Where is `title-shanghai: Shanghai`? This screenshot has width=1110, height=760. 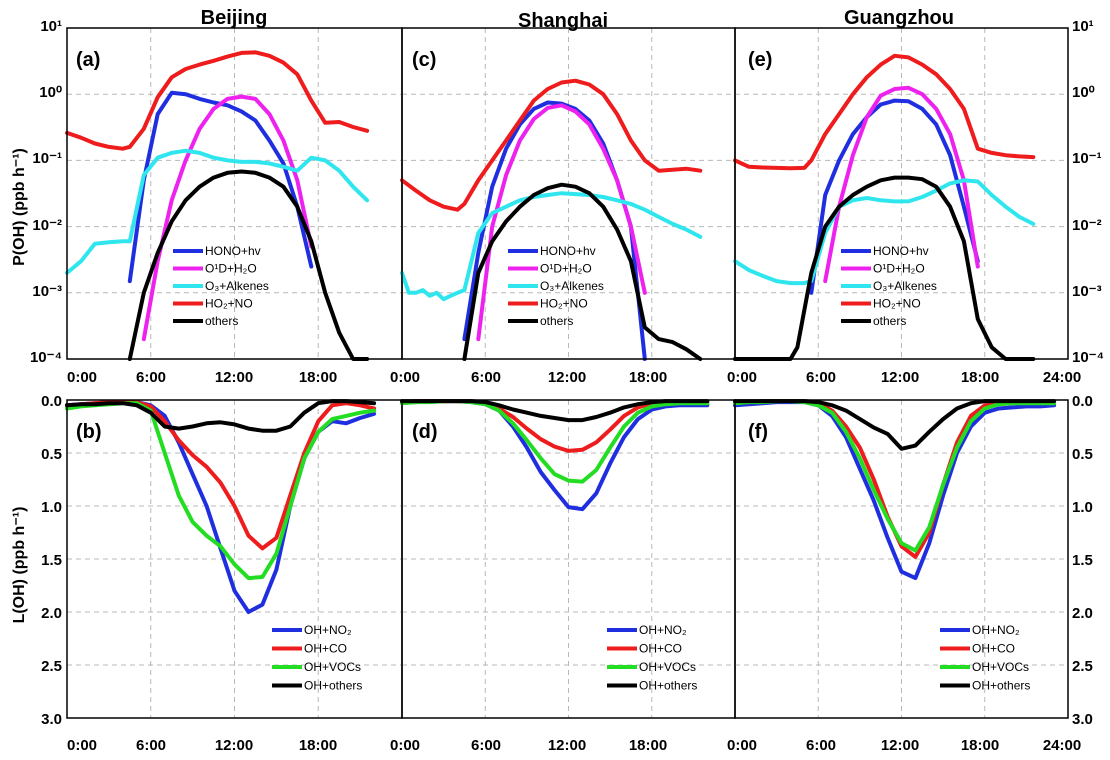 title-shanghai: Shanghai is located at coordinates (563, 21).